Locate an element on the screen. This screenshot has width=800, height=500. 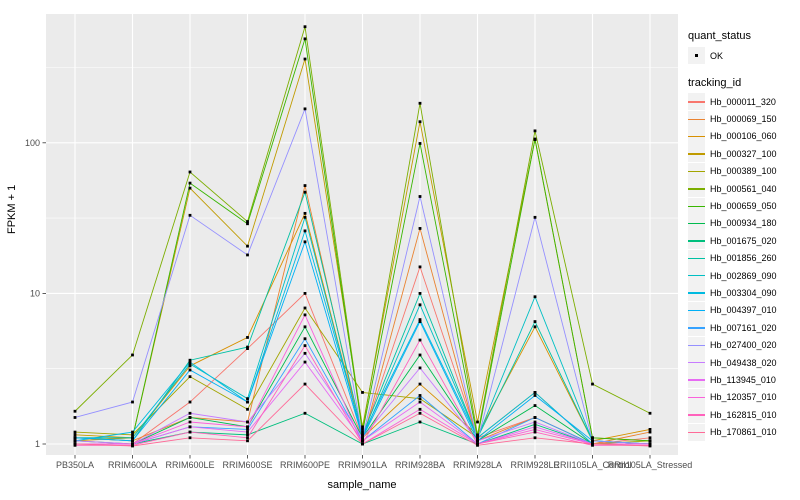
legend-label: Hb_000561_040 is located at coordinates (743, 188).